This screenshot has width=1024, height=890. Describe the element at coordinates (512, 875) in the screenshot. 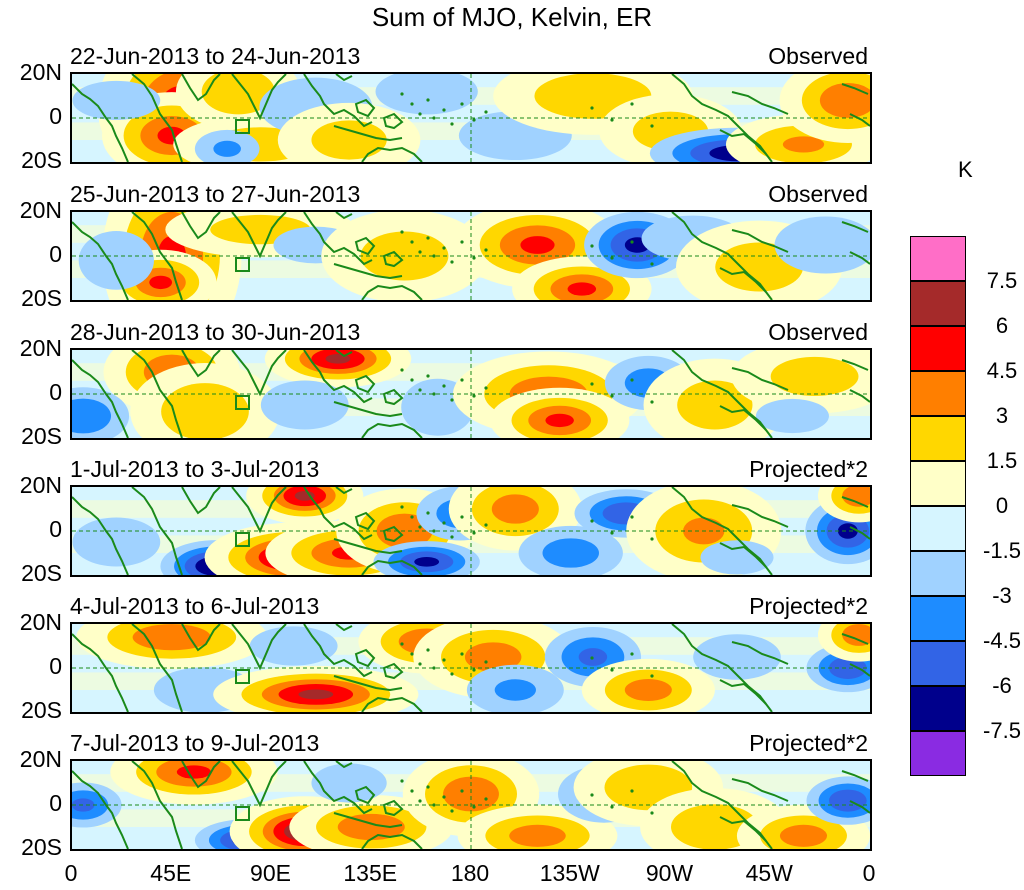

I see `x-axis: 0 45E 90E 135E 180 135W 90W 45W 0` at that location.